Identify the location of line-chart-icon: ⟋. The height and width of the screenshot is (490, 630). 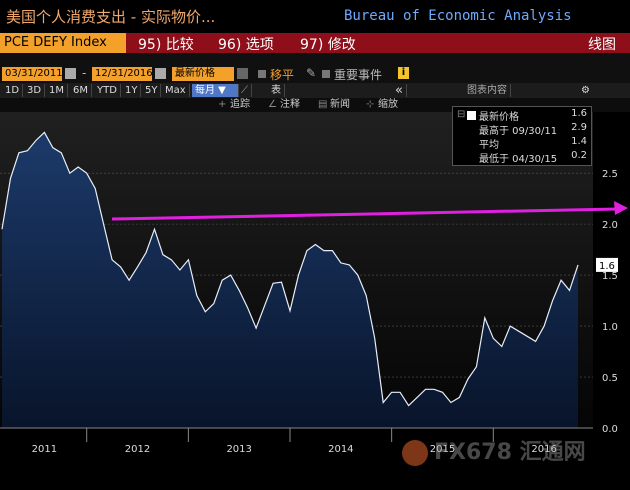
(245, 90).